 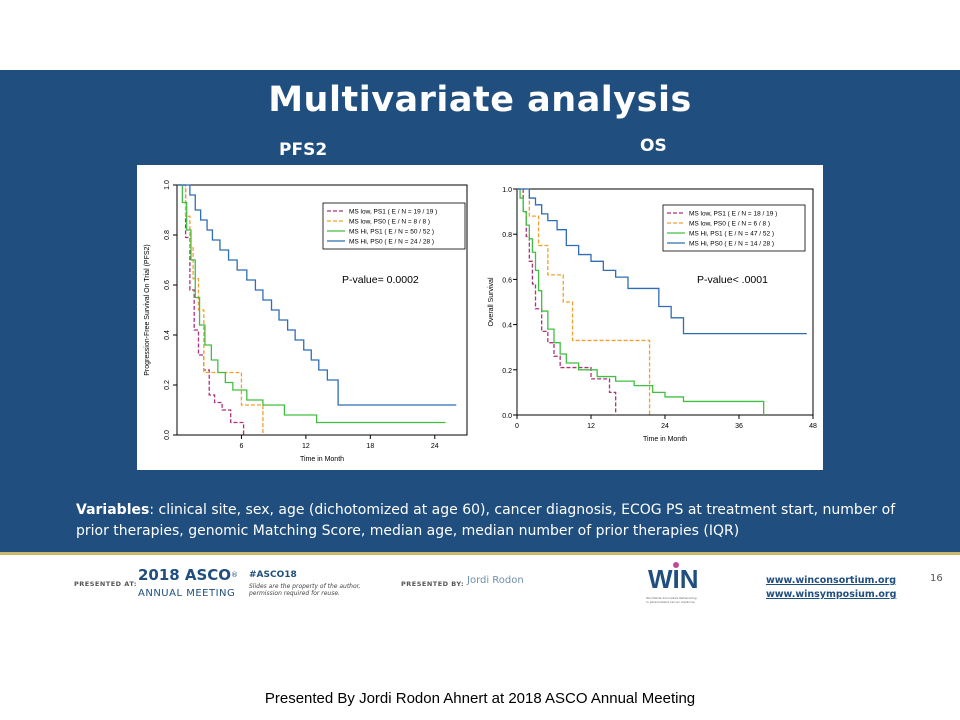 What do you see at coordinates (732, 280) in the screenshot?
I see `p-value-annotation: P-value< .0001` at bounding box center [732, 280].